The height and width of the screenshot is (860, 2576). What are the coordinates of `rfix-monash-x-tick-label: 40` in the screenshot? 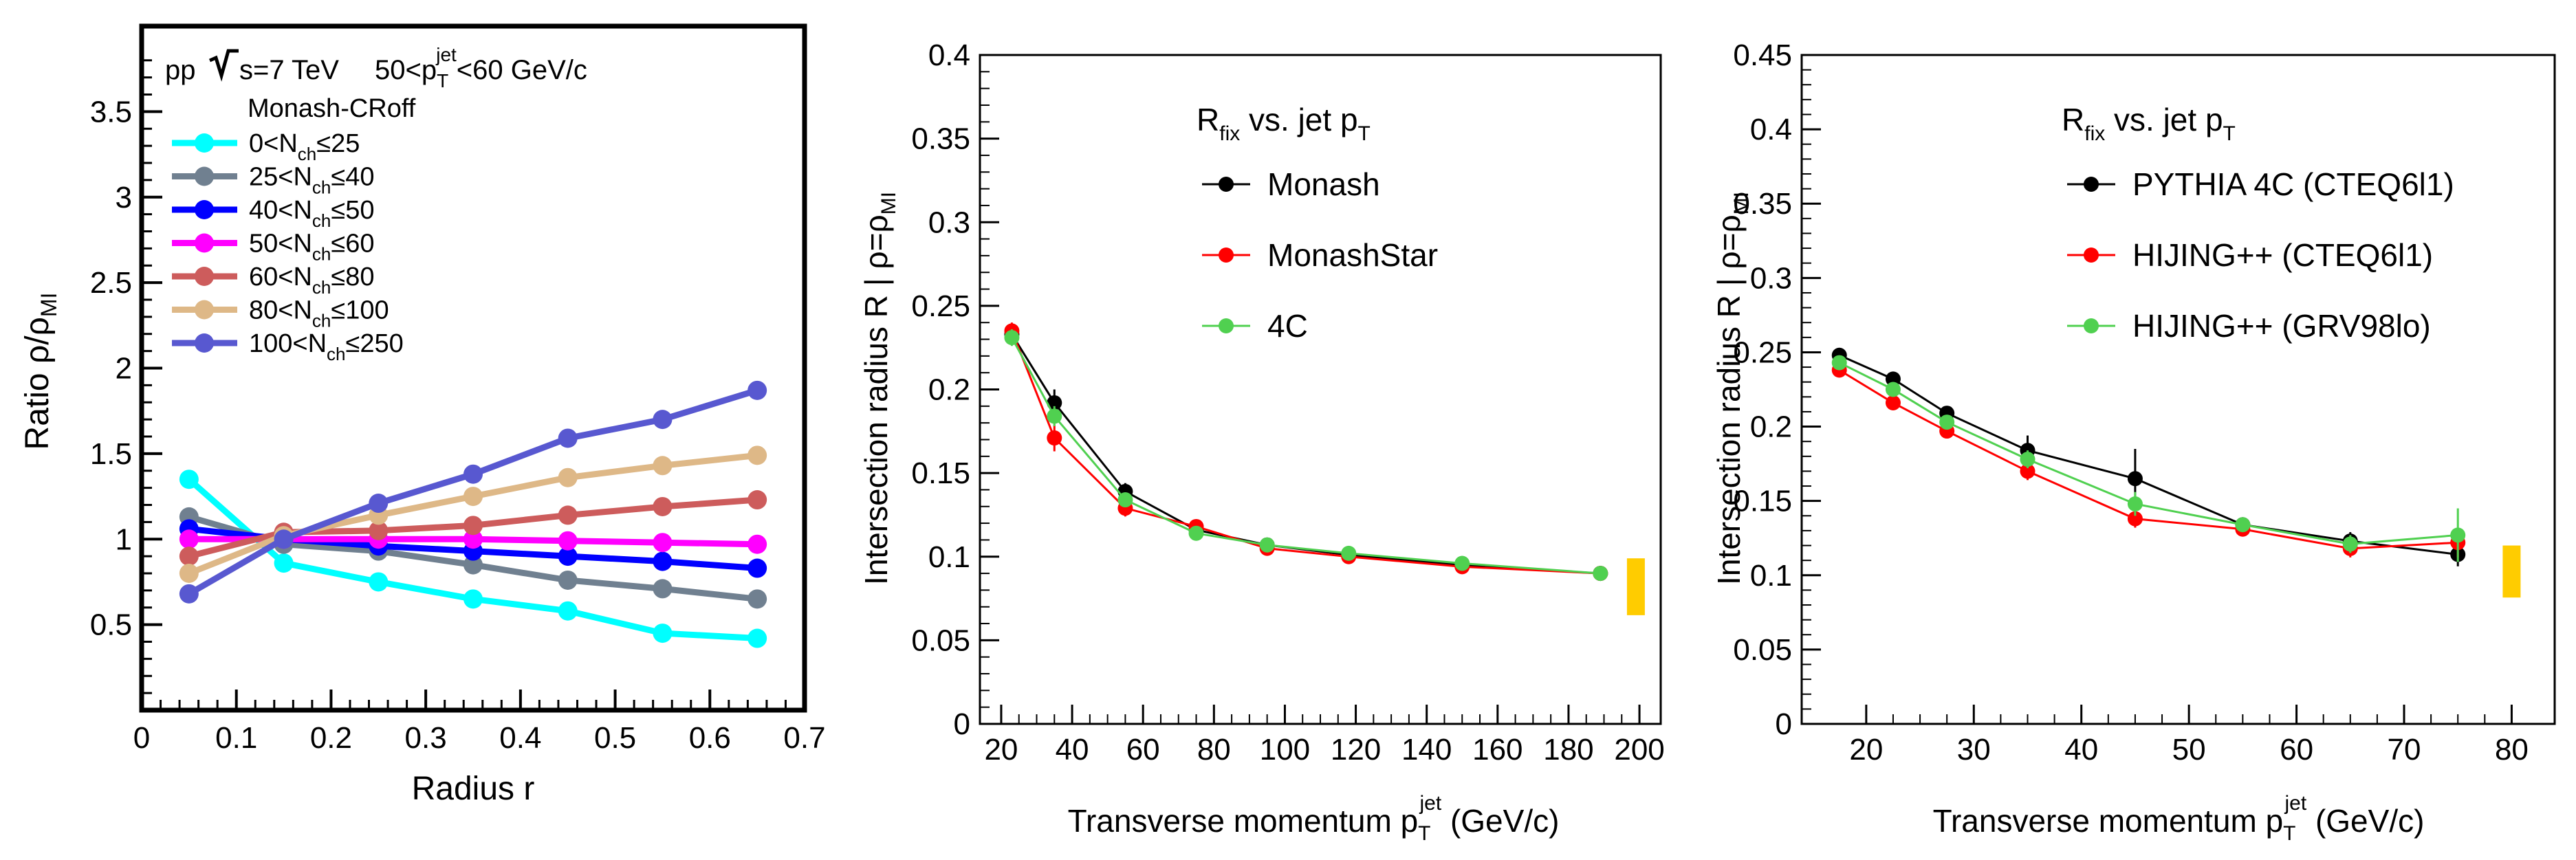 It's located at (1072, 750).